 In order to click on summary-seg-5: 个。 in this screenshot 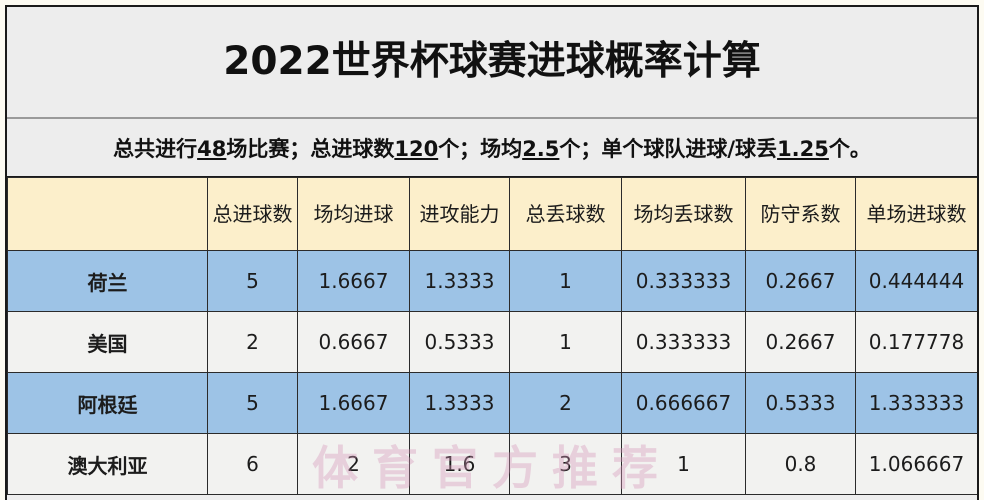, I will do `click(849, 148)`.